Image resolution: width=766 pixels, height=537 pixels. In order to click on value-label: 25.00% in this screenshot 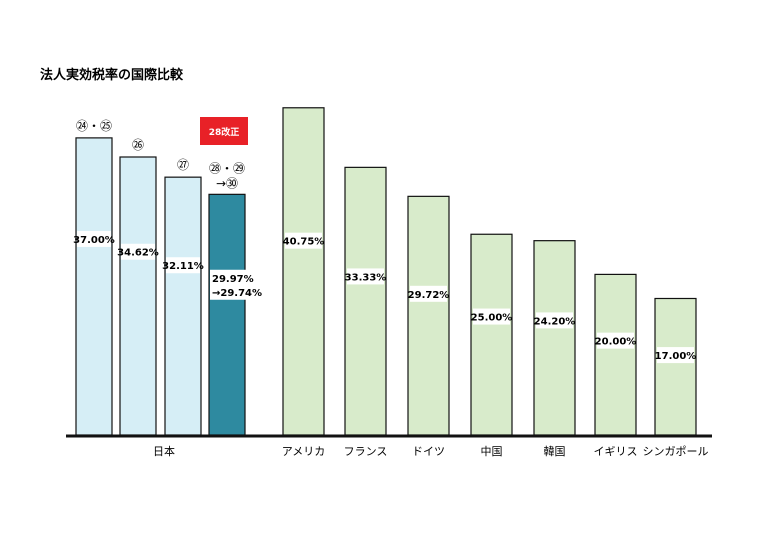, I will do `click(492, 318)`.